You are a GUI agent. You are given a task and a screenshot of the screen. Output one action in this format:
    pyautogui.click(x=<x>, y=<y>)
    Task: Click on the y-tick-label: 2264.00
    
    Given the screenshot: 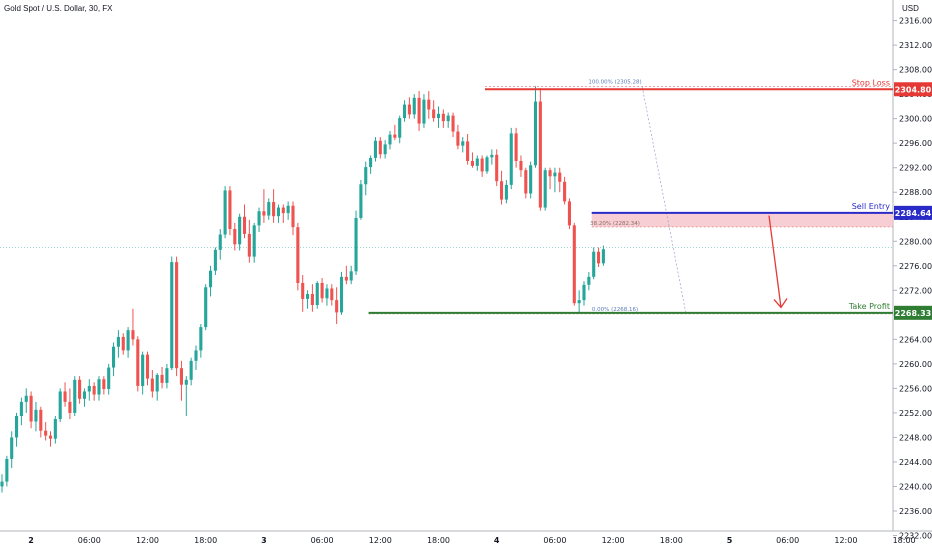 What is the action you would take?
    pyautogui.click(x=915, y=339)
    